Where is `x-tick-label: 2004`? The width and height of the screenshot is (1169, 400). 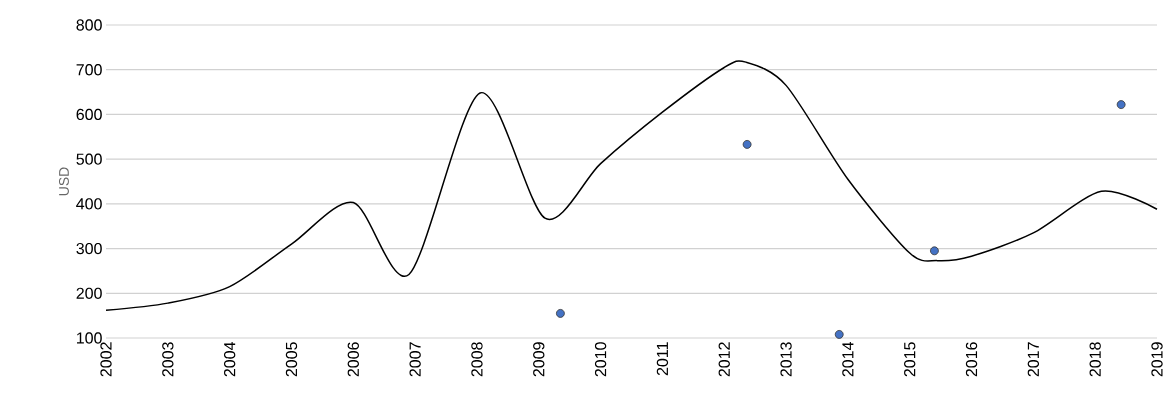
x-tick-label: 2004 is located at coordinates (230, 359).